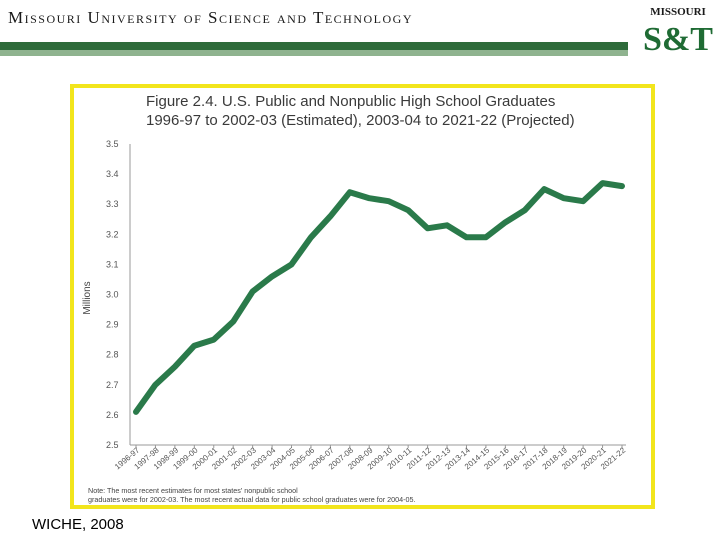  I want to click on y-tick-label: 2.9, so click(112, 325).